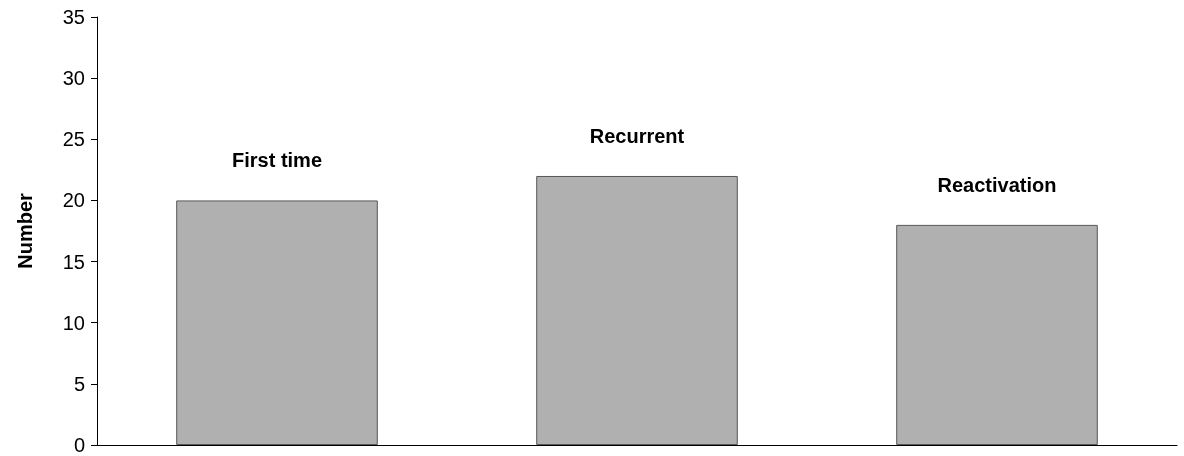 The image size is (1184, 456). I want to click on y-axis-title: Number, so click(25, 231).